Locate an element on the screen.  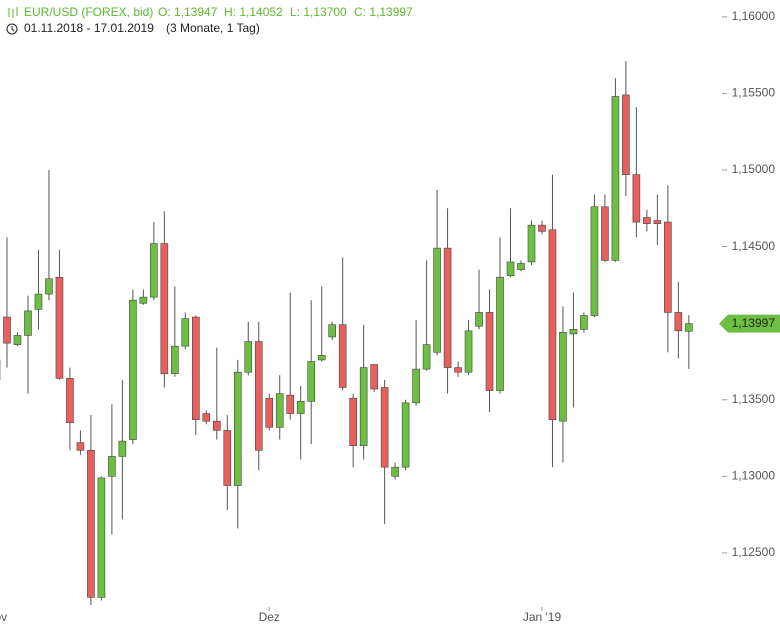
quote-high: H: 1,14052 is located at coordinates (253, 12).